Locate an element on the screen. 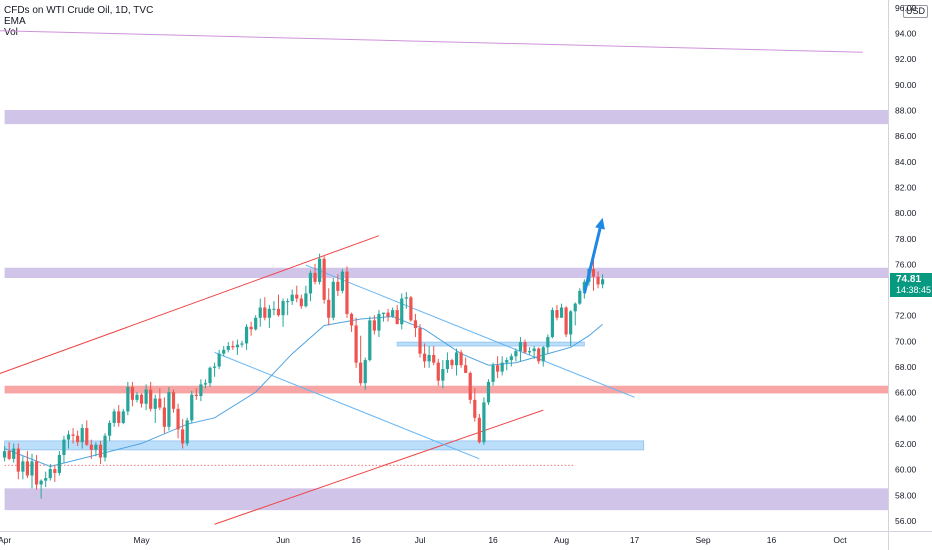 This screenshot has width=932, height=550. time-tick-label: Apr is located at coordinates (5, 540).